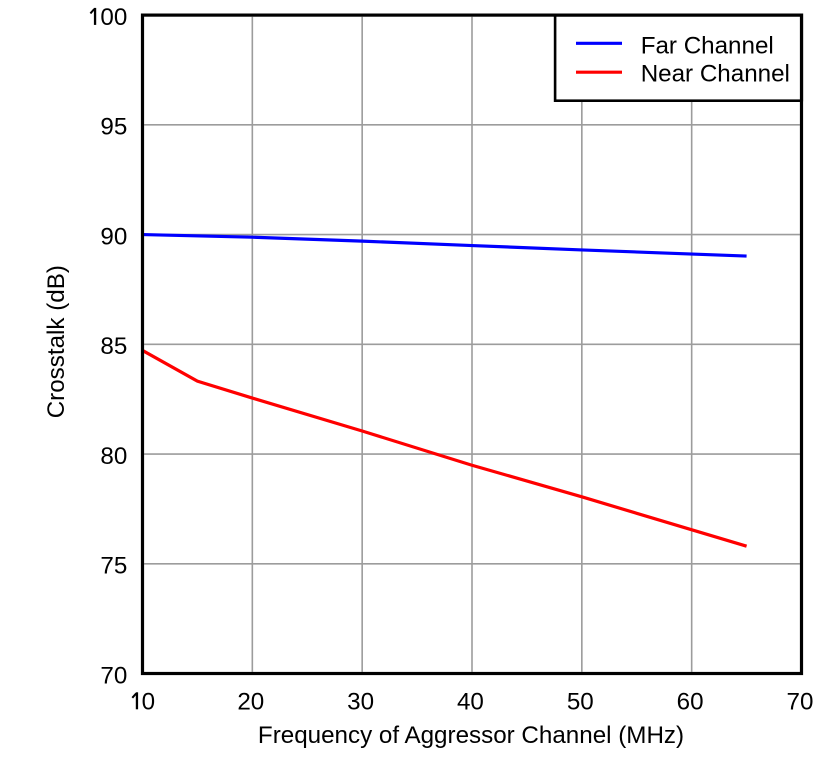  What do you see at coordinates (715, 74) in the screenshot?
I see `svg-text: Near Channel` at bounding box center [715, 74].